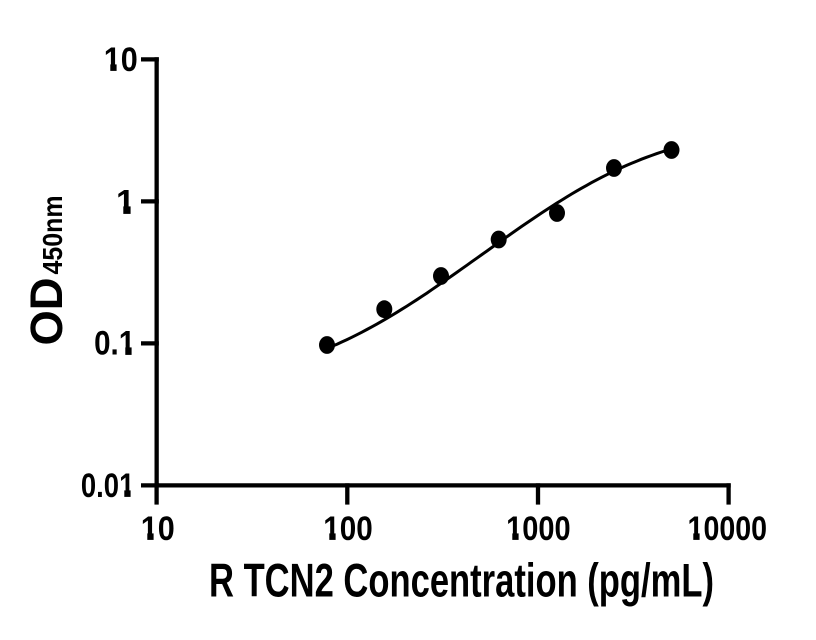 Image resolution: width=816 pixels, height=640 pixels. What do you see at coordinates (538, 529) in the screenshot?
I see `svg-text: 1000` at bounding box center [538, 529].